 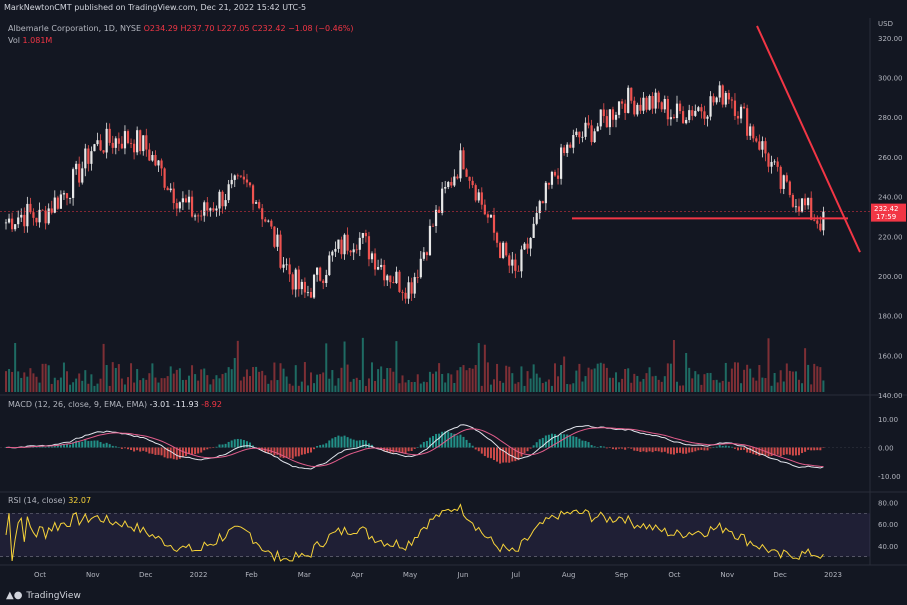 What do you see at coordinates (160, 404) in the screenshot?
I see `macd-value-1: -3.01` at bounding box center [160, 404].